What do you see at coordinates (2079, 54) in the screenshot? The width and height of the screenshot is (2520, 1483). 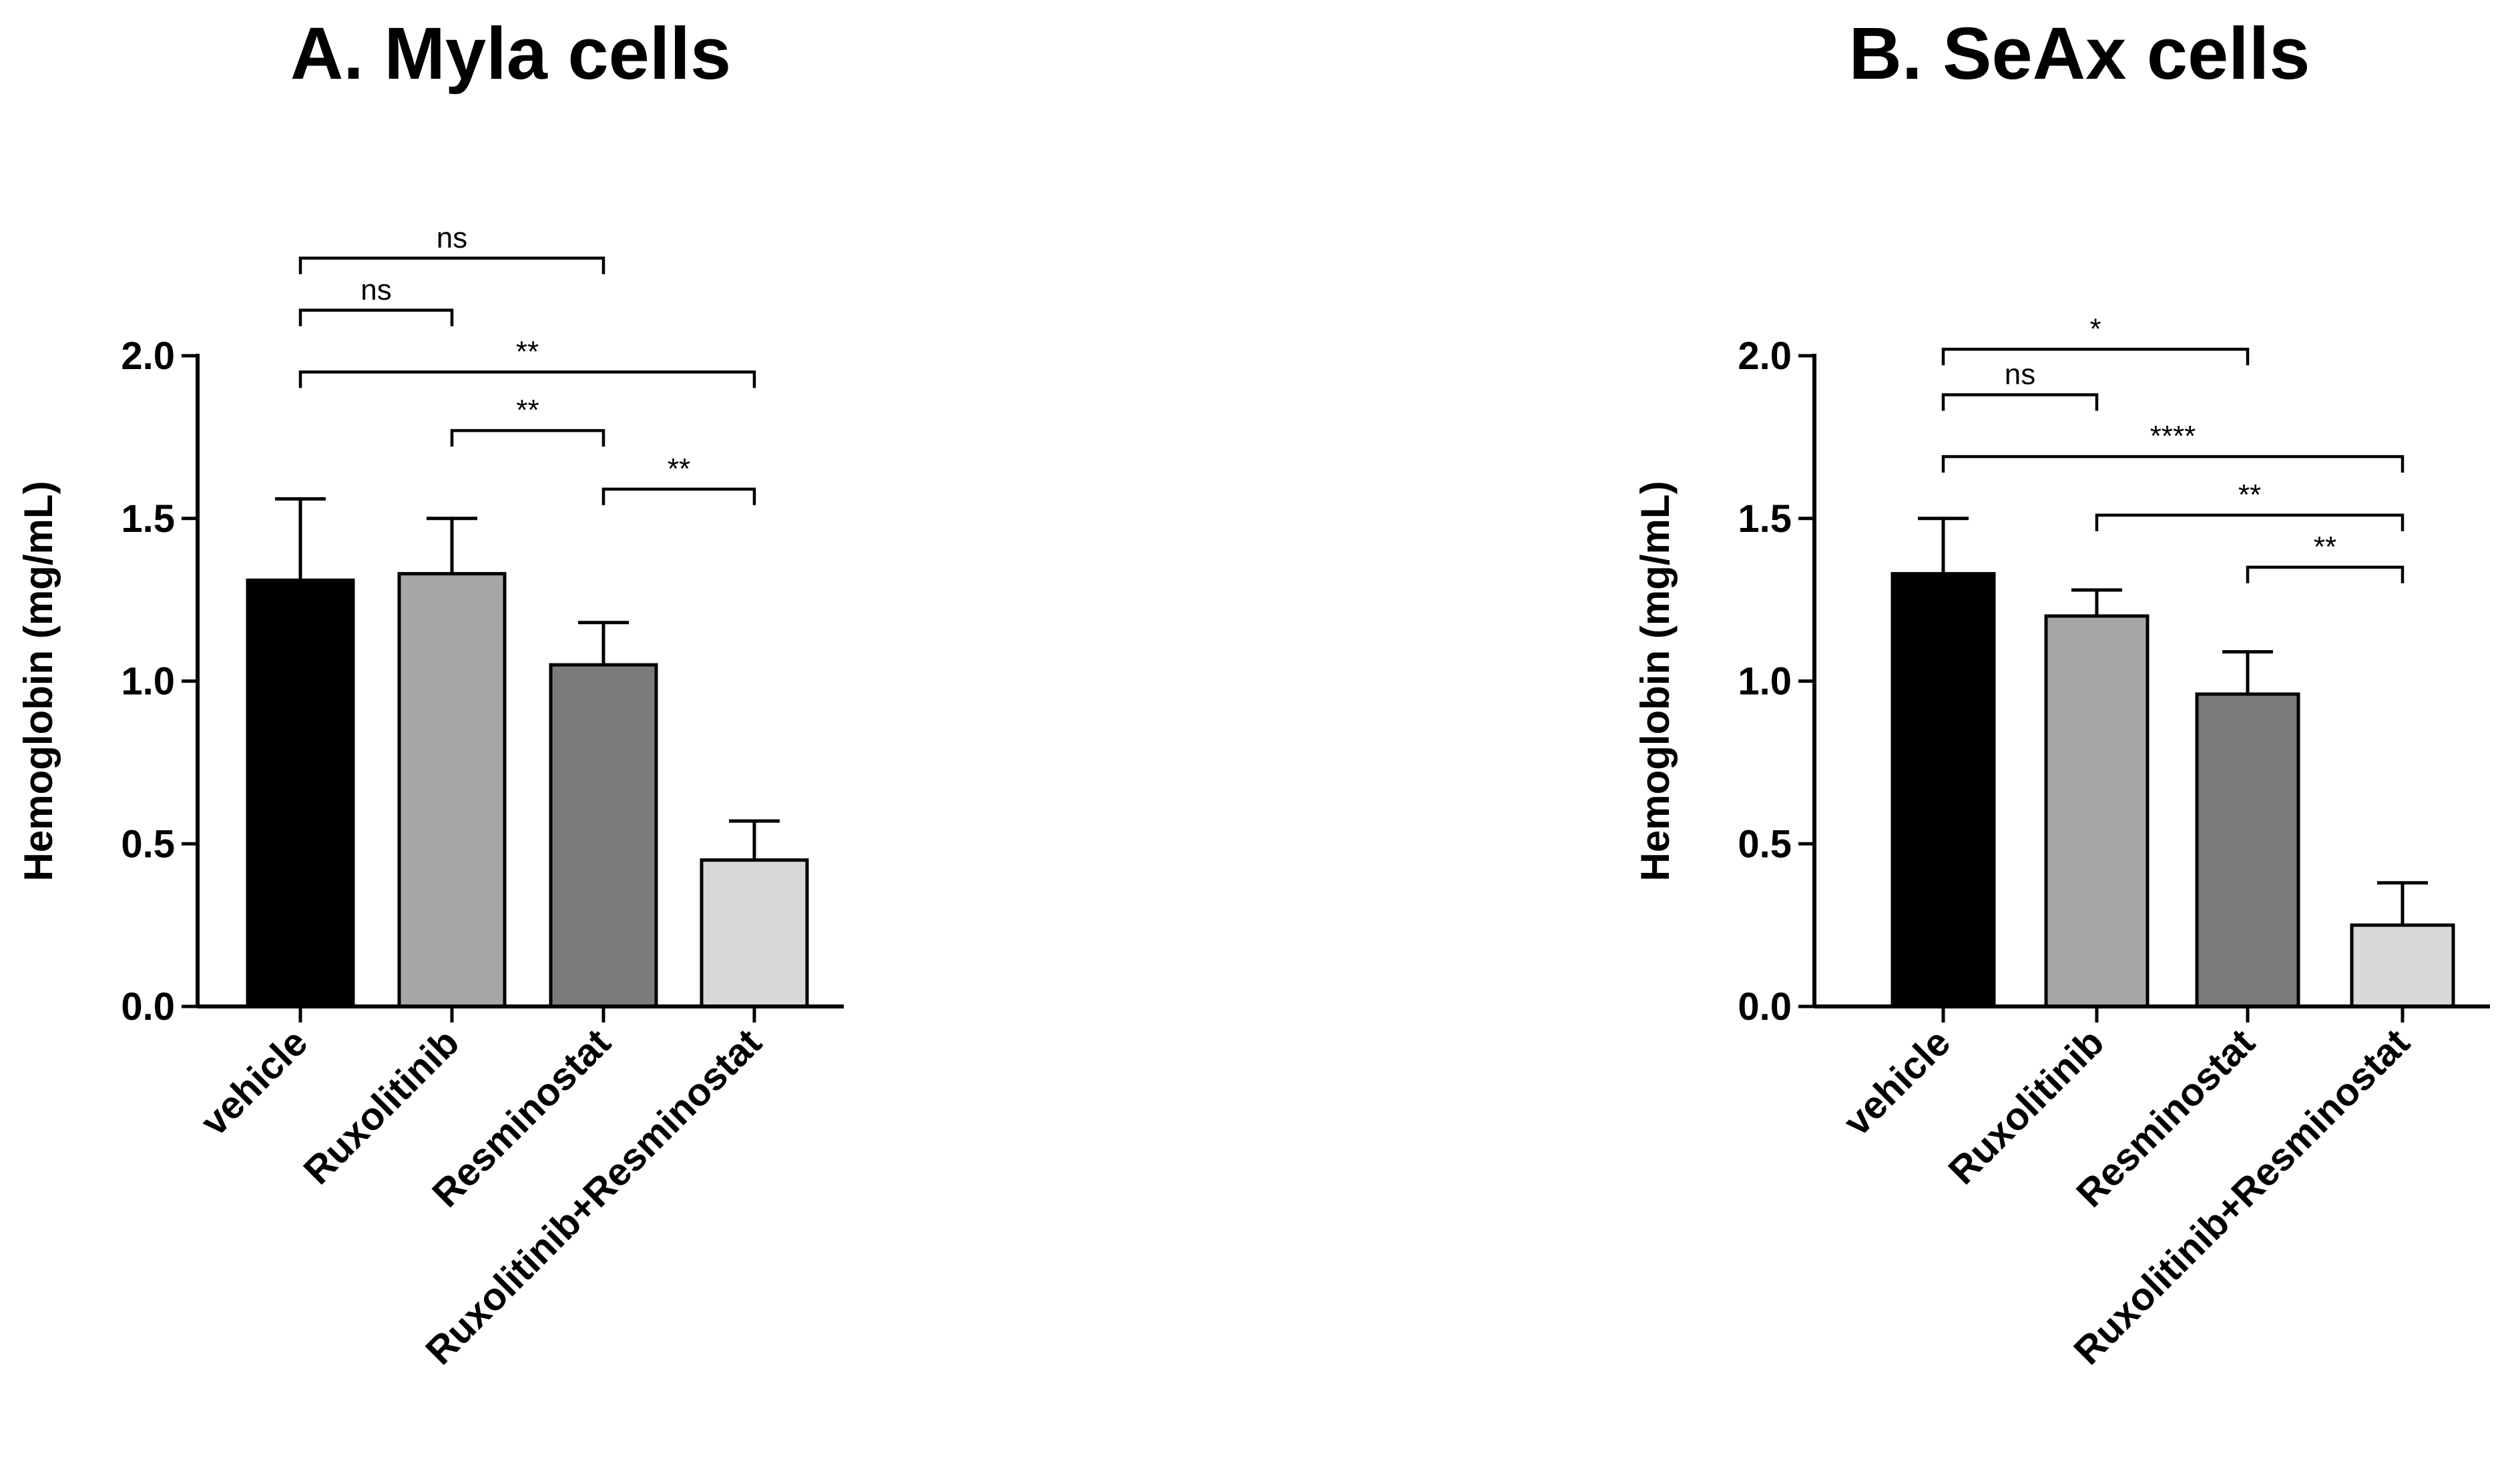 I see `chart-title: B. SeAx cells` at bounding box center [2079, 54].